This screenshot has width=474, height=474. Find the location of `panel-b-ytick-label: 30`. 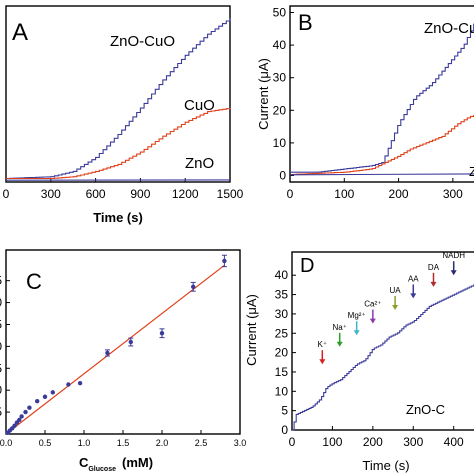

panel-b-ytick-label: 30 is located at coordinates (280, 78).